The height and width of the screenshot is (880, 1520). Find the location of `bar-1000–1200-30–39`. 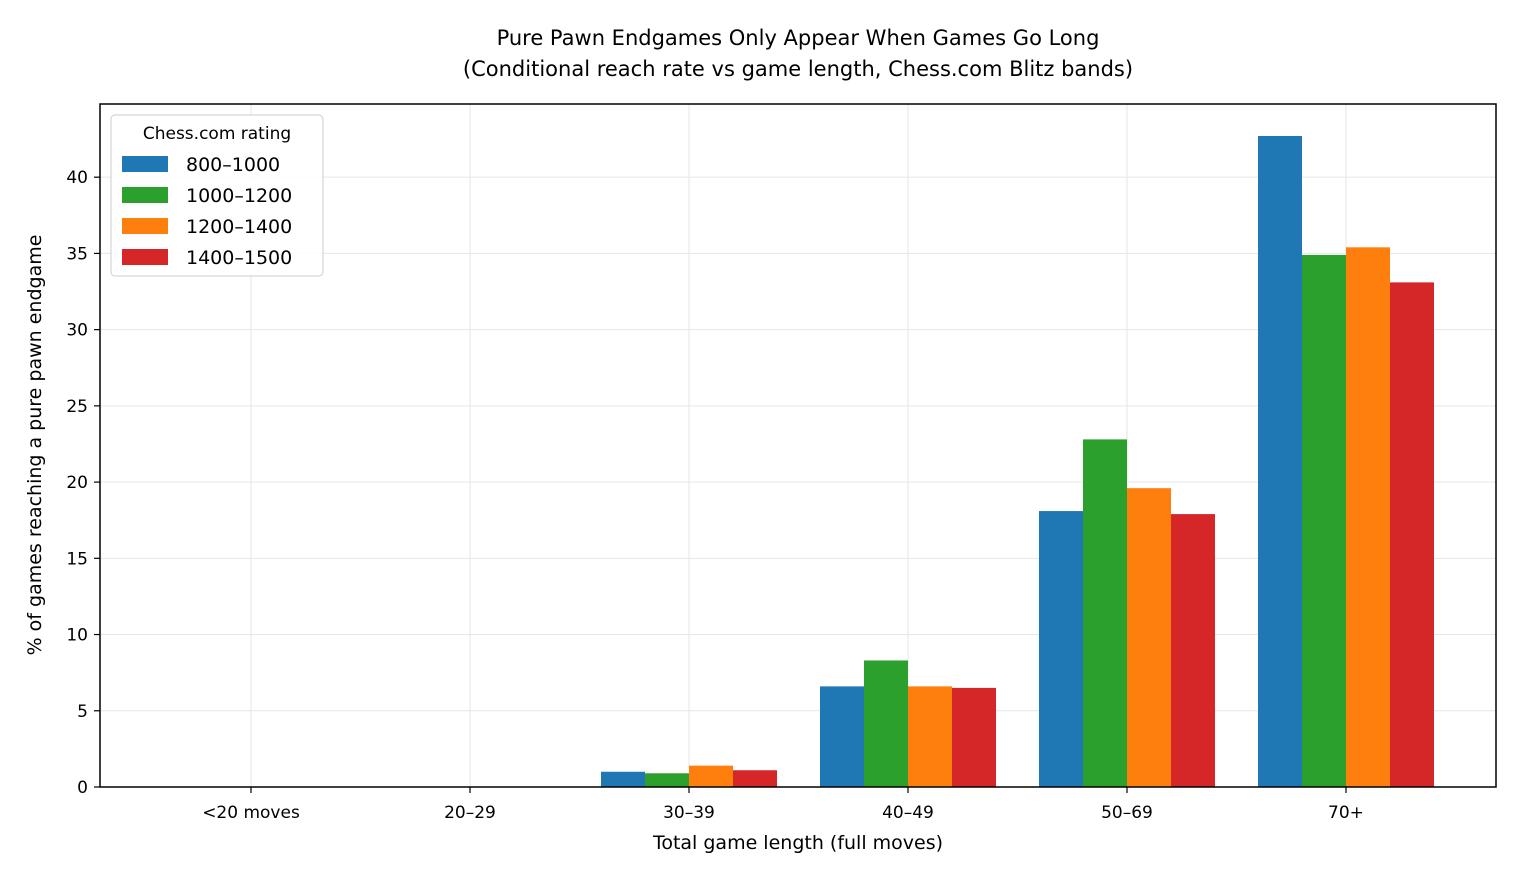

bar-1000–1200-30–39 is located at coordinates (667, 780).